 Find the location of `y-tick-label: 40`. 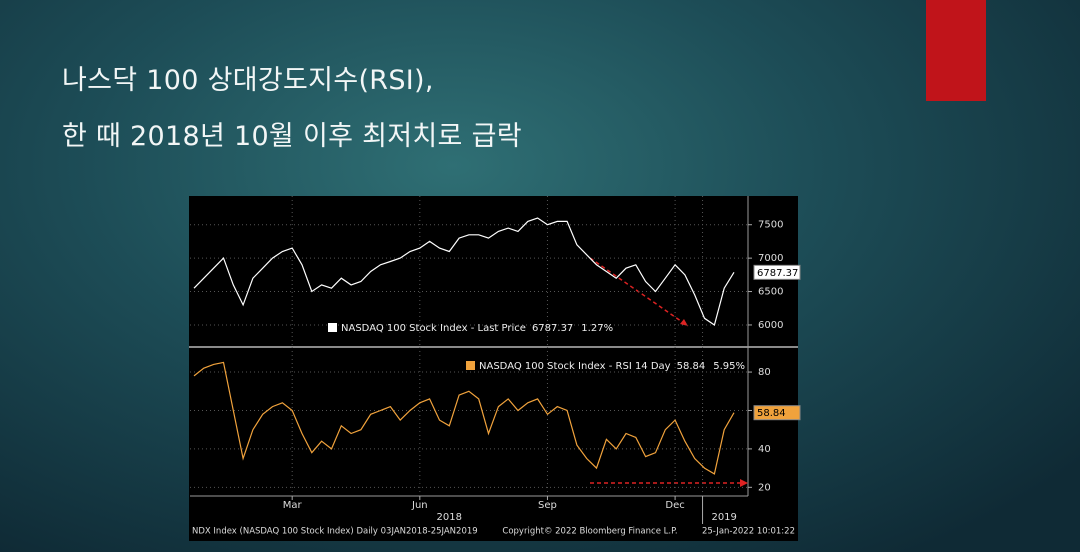

y-tick-label: 40 is located at coordinates (764, 449).